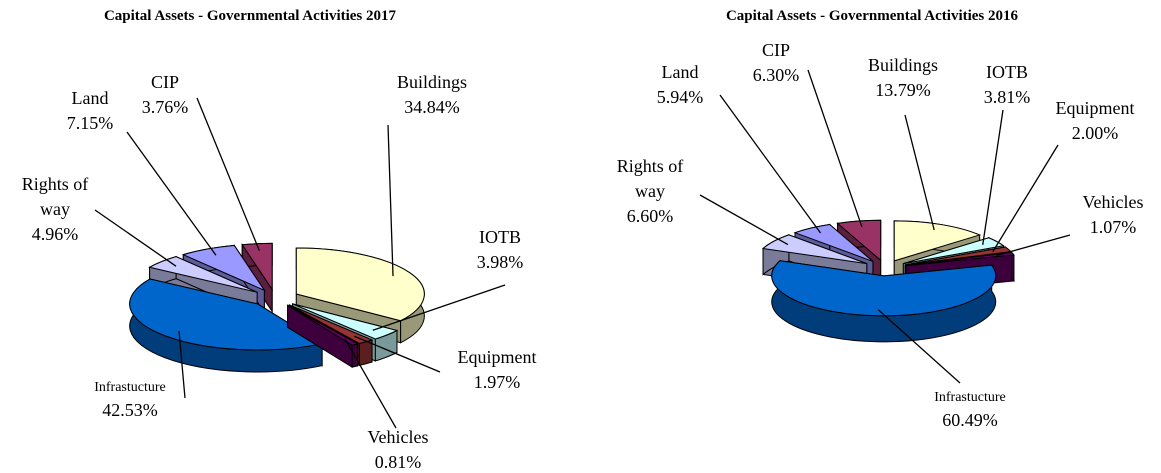 Image resolution: width=1161 pixels, height=473 pixels. What do you see at coordinates (970, 420) in the screenshot?
I see `slice-value: 60.49%` at bounding box center [970, 420].